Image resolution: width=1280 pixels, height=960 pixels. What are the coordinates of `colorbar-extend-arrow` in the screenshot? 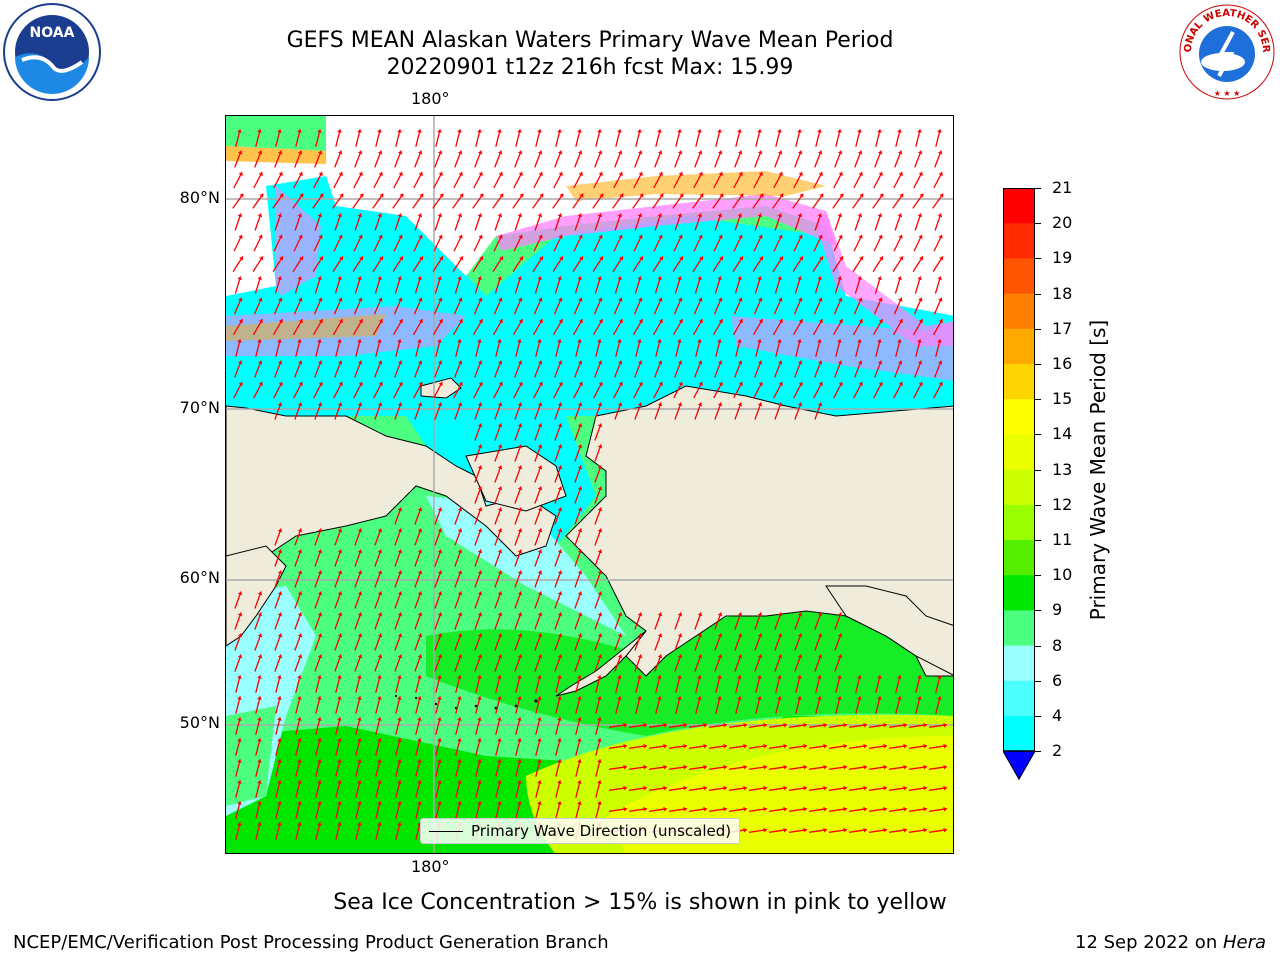 It's located at (1019, 765).